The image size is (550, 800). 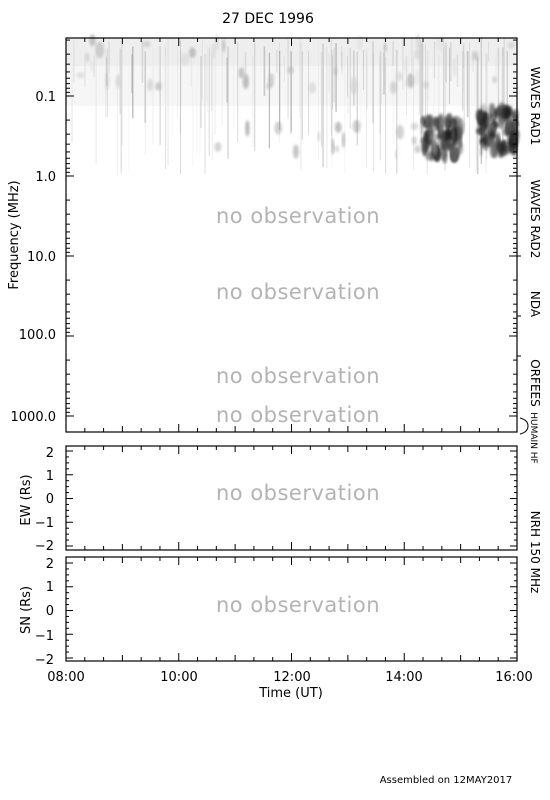 I want to click on ew-panel: 2 1 0 −1 −2 EW (Rs) no observation, so click(x=268, y=499).